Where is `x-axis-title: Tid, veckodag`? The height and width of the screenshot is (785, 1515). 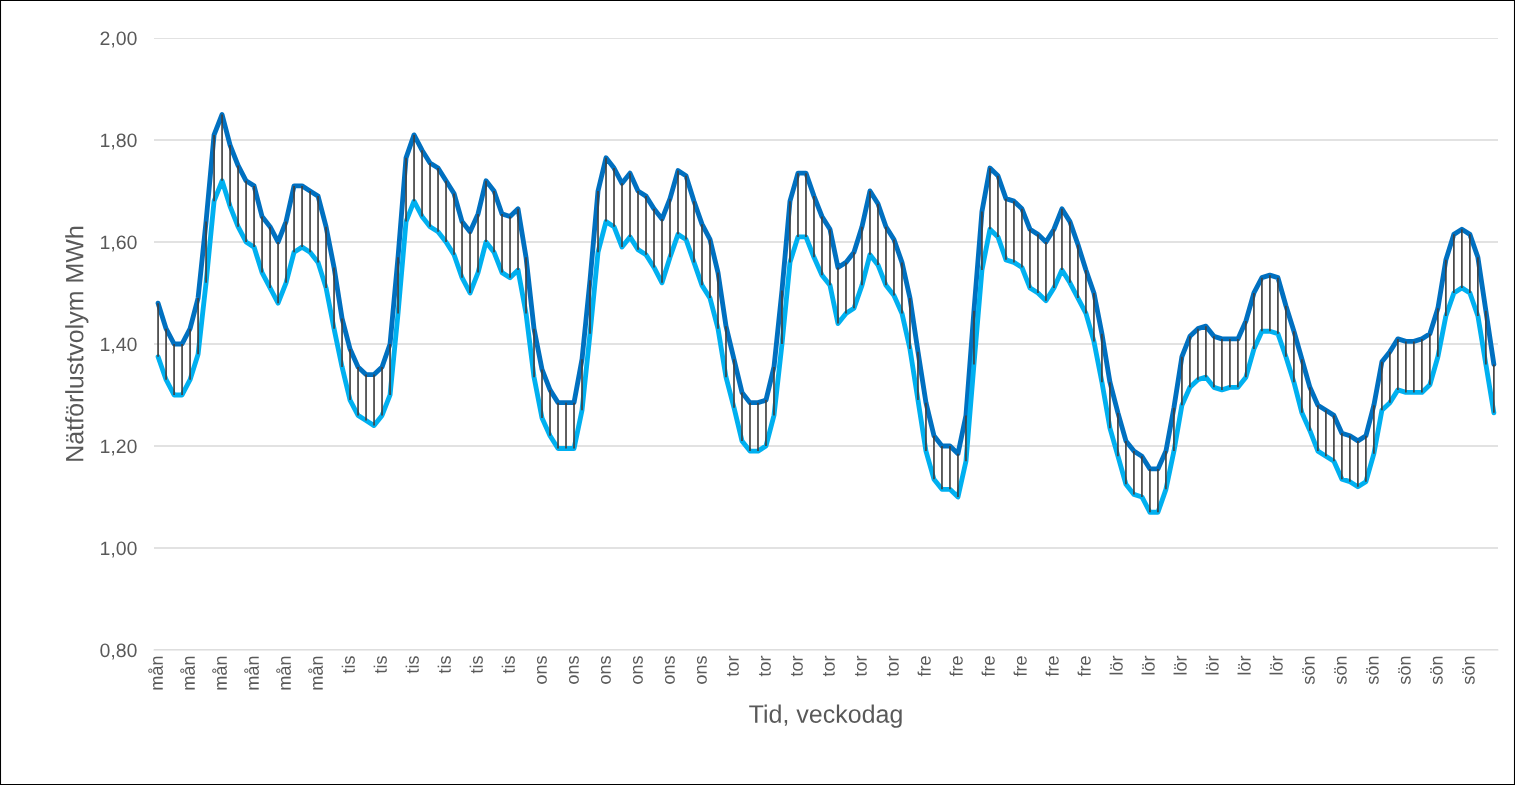 x-axis-title: Tid, veckodag is located at coordinates (825, 716).